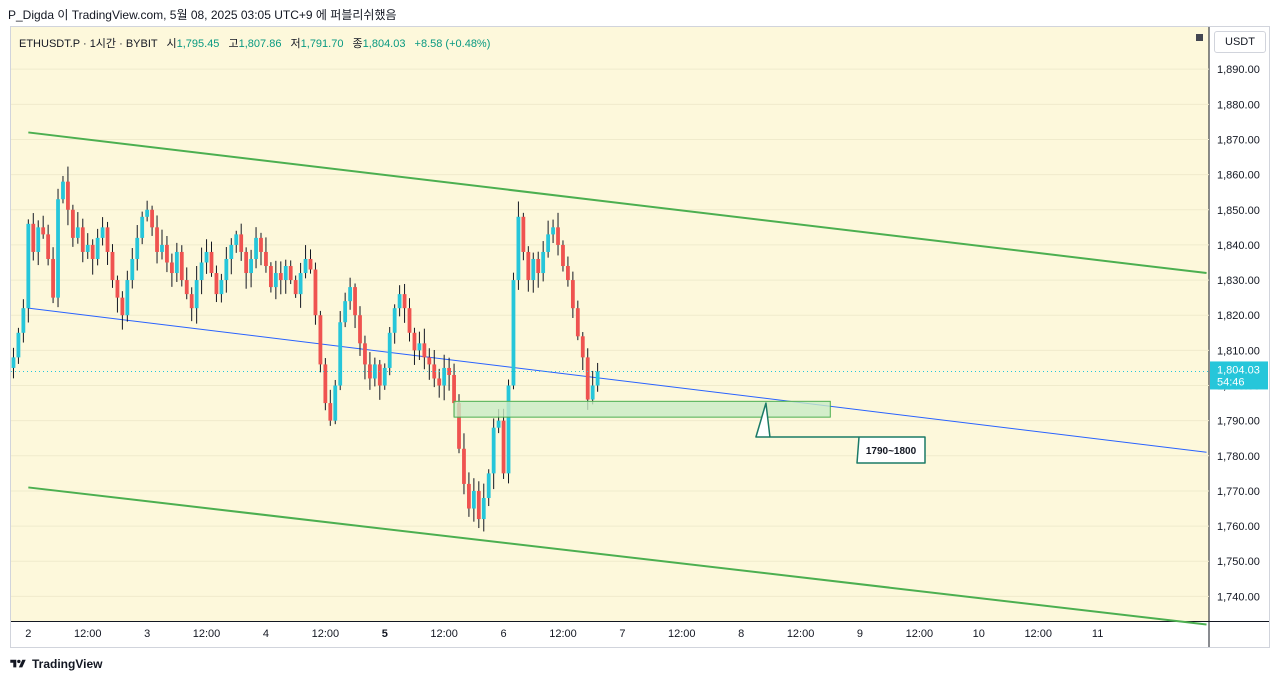 The image size is (1280, 681). Describe the element at coordinates (642, 409) in the screenshot. I see `support-zone-box` at that location.